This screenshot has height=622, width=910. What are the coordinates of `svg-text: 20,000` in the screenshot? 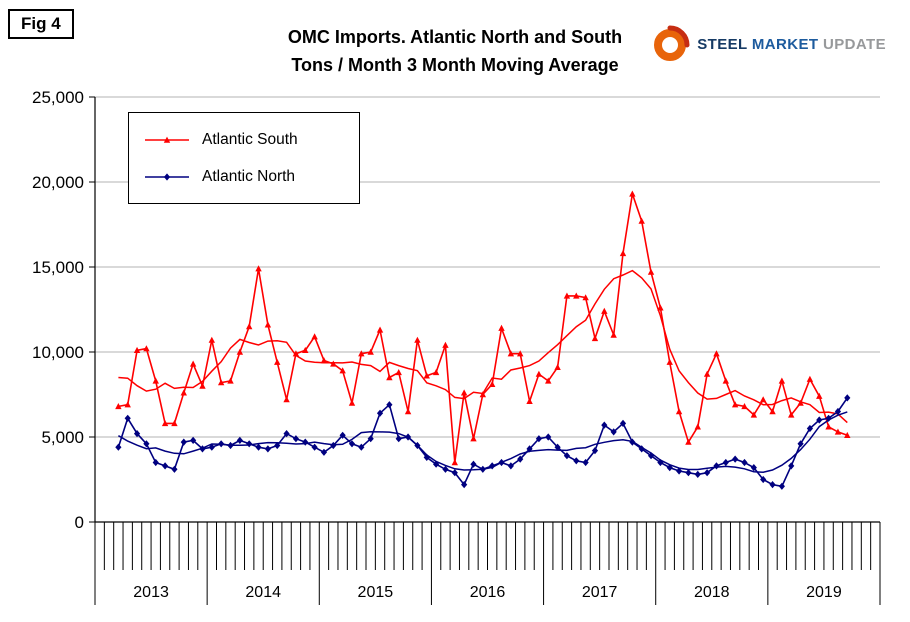 It's located at (58, 182).